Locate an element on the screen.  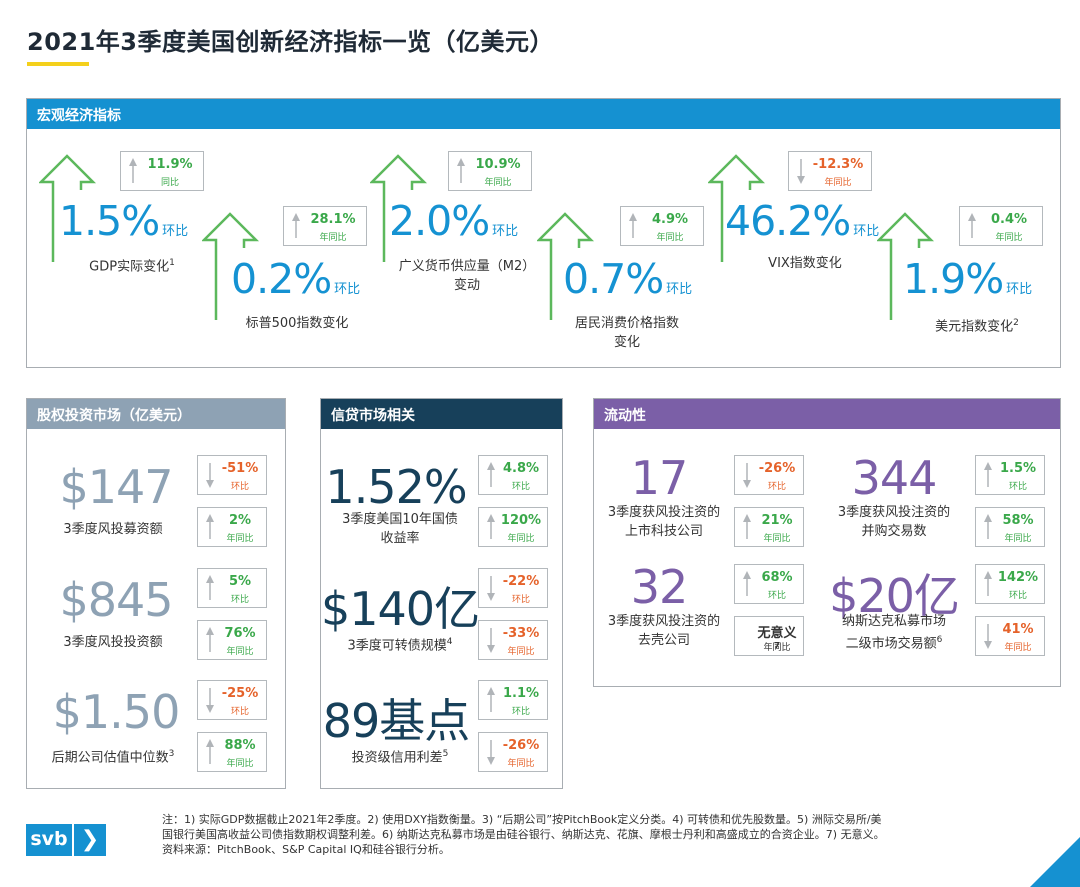
change-value: 21% is located at coordinates (777, 520).